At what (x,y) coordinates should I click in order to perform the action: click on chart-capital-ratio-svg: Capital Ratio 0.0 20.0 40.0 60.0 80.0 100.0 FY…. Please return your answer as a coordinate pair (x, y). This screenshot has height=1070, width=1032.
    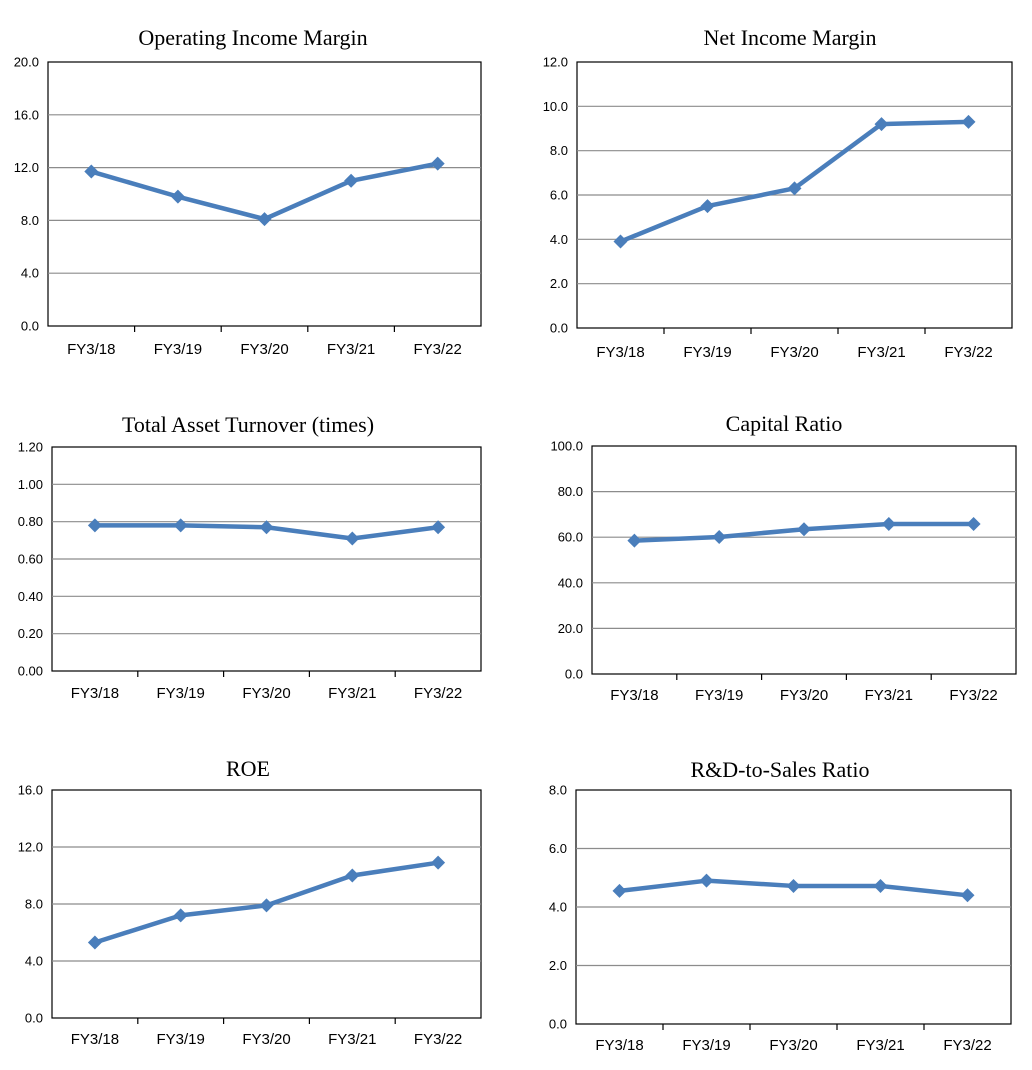
    Looking at the image, I should click on (783, 557).